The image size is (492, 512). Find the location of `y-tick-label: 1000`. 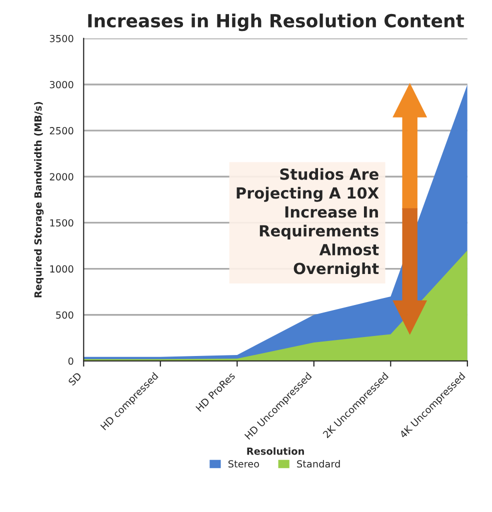

y-tick-label: 1000 is located at coordinates (62, 269).